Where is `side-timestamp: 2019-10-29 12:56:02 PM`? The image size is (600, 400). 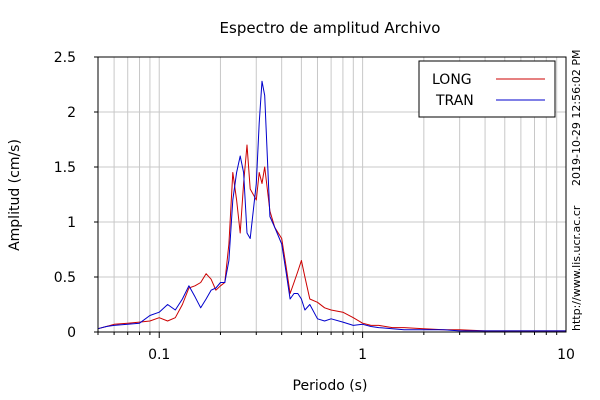 side-timestamp: 2019-10-29 12:56:02 PM is located at coordinates (576, 117).